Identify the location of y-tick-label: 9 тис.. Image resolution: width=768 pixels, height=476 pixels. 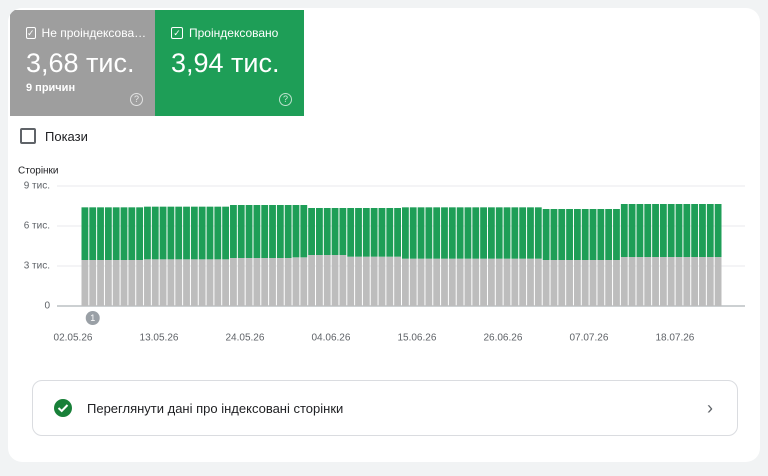
(37, 186).